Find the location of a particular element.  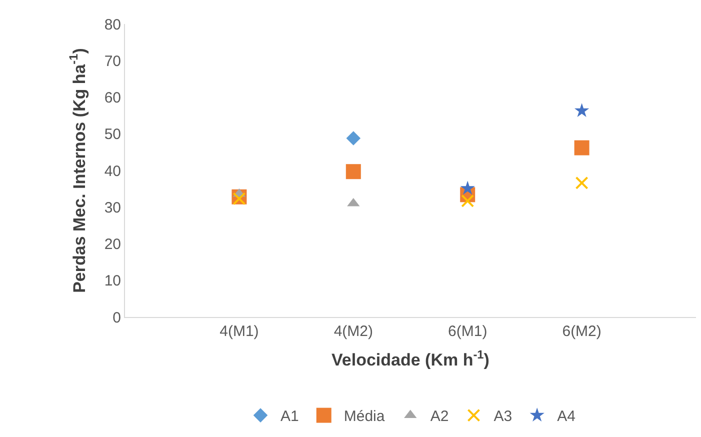

y-tick-label: 40 is located at coordinates (112, 171).